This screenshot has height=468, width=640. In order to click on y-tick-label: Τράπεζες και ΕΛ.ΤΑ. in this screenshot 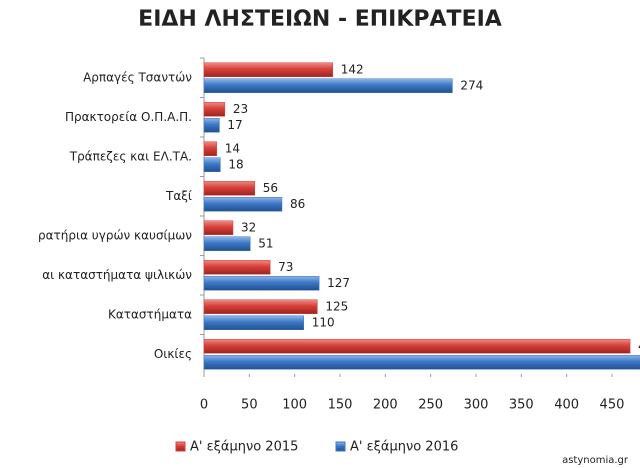, I will do `click(130, 156)`.